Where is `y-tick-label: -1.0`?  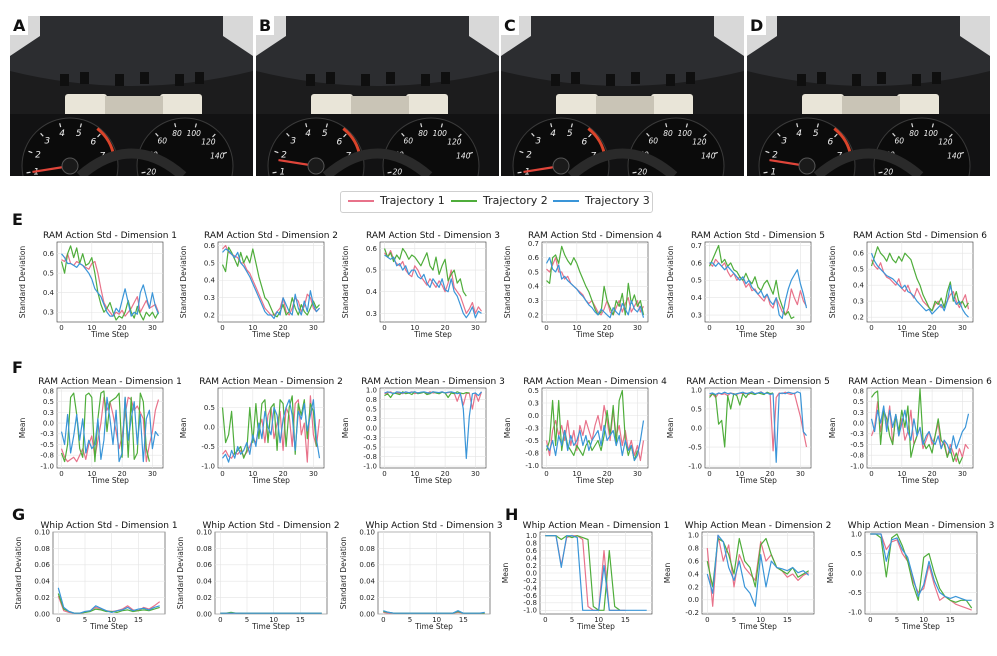
y-tick-label: -1.0 is located at coordinates (695, 466).